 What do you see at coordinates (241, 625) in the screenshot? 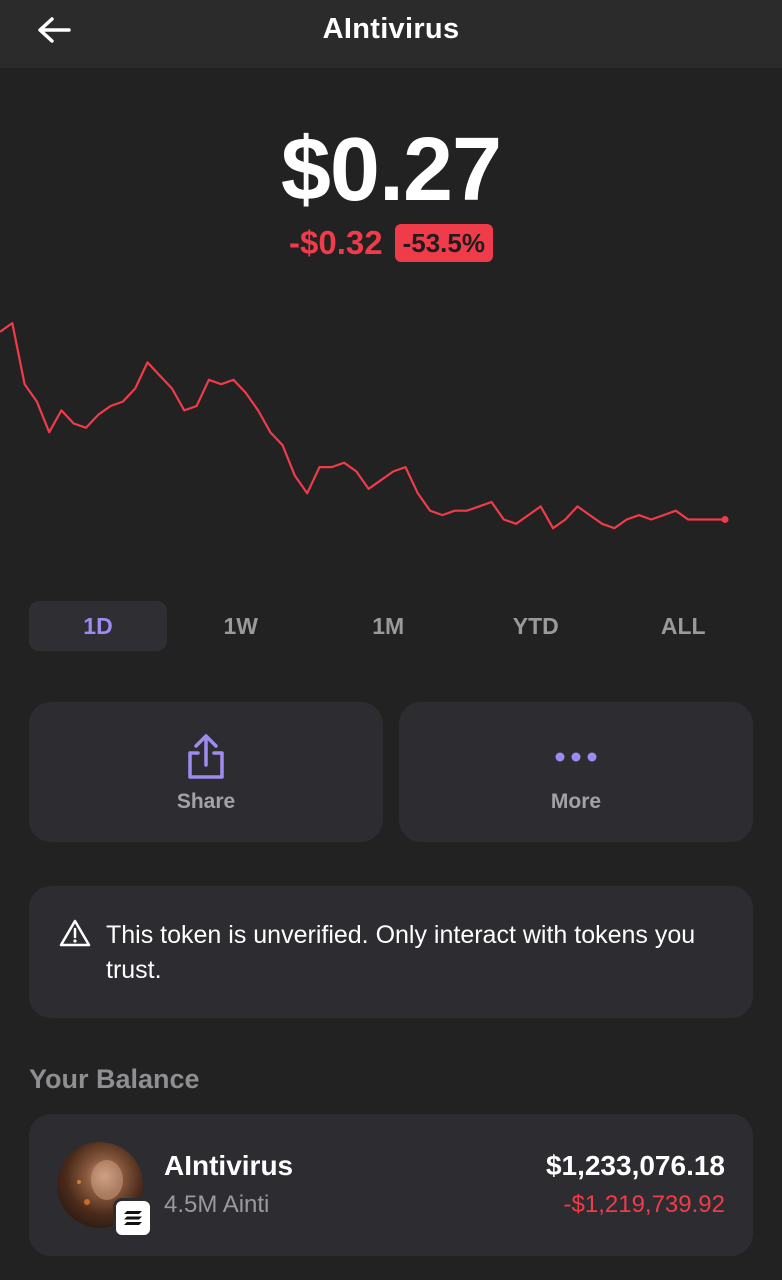
I see `range-tab-1w: 1W` at bounding box center [241, 625].